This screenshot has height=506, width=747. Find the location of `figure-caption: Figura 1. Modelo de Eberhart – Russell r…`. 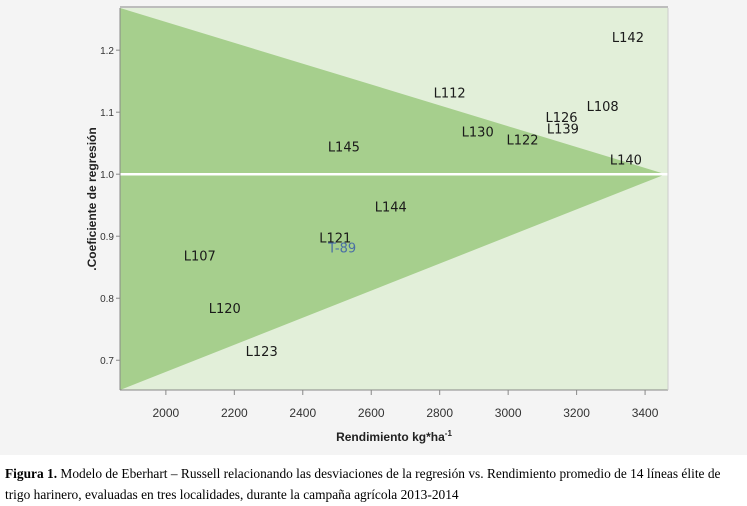

figure-caption: Figura 1. Modelo de Eberhart – Russell r… is located at coordinates (375, 484).